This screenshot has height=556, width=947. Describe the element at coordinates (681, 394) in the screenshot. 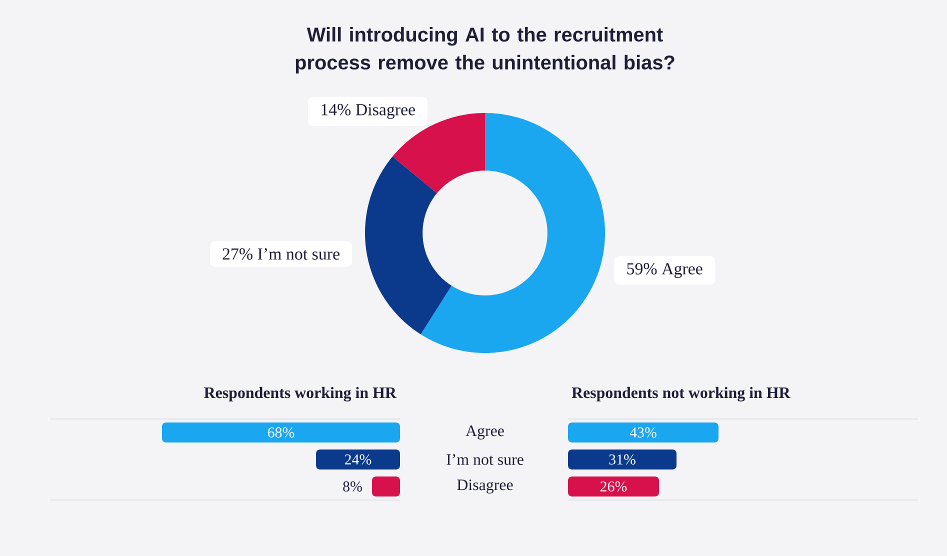

I see `chart-title: Respondents not working in HR` at that location.